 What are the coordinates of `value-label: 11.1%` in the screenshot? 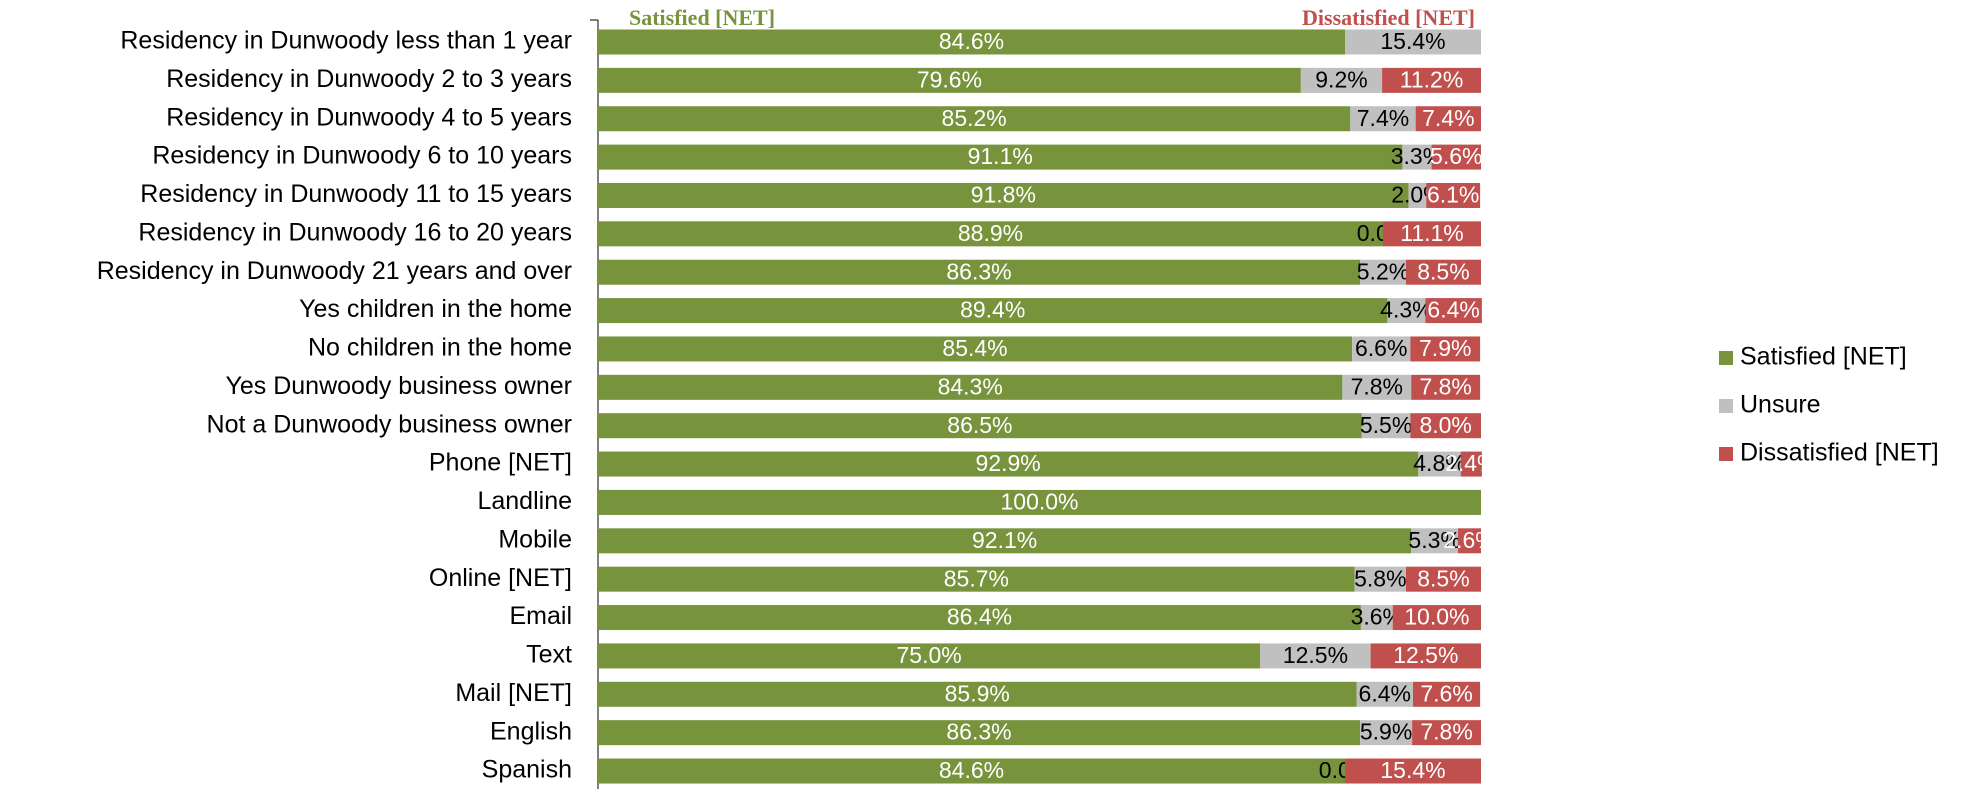 It's located at (1432, 233).